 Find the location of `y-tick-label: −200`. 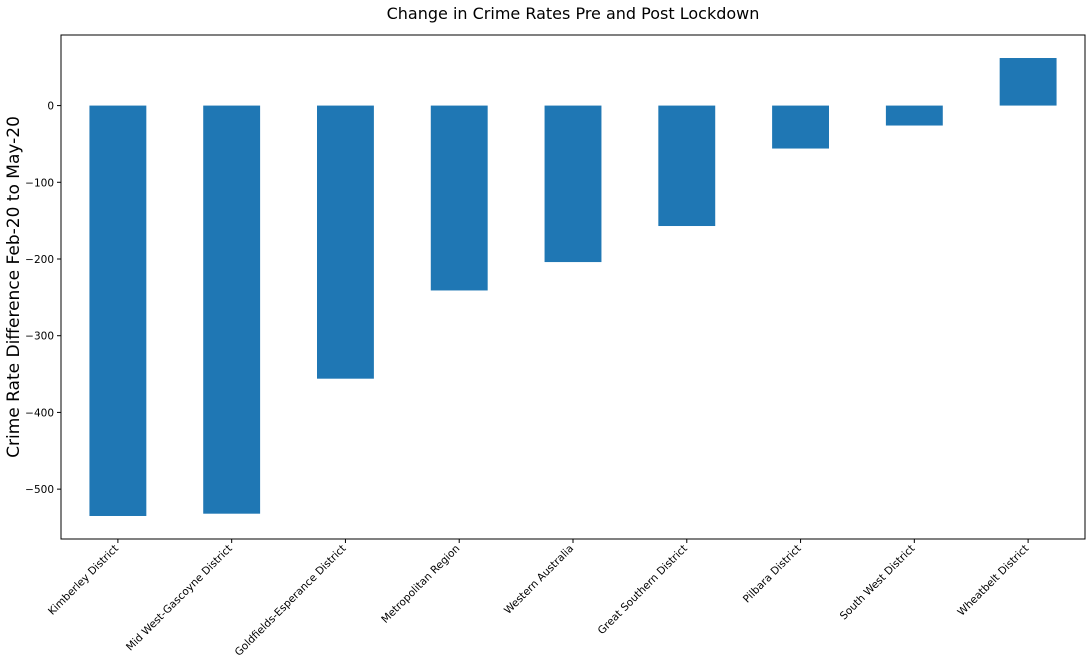

y-tick-label: −200 is located at coordinates (39, 260).